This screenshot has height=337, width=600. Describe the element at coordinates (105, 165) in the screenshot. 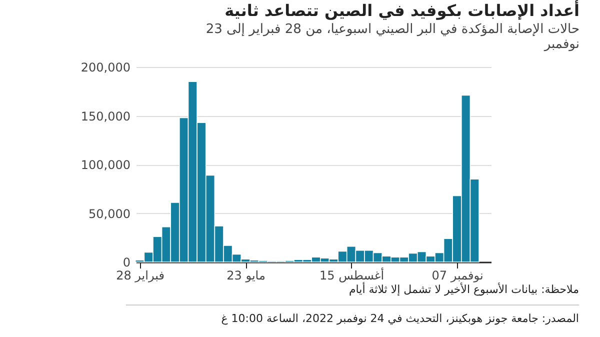

I see `y-tick-label: 100,000` at that location.